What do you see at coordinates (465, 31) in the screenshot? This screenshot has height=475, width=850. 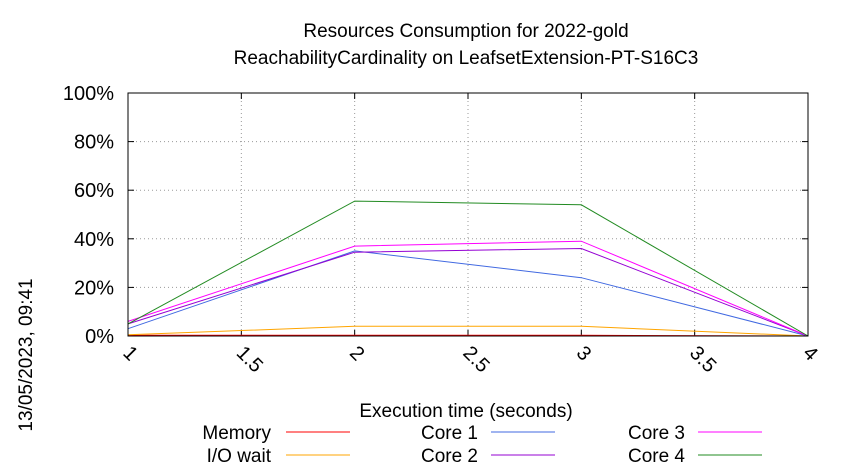 I see `chart-title-line1: Resources Consumption for 2022-gold` at bounding box center [465, 31].